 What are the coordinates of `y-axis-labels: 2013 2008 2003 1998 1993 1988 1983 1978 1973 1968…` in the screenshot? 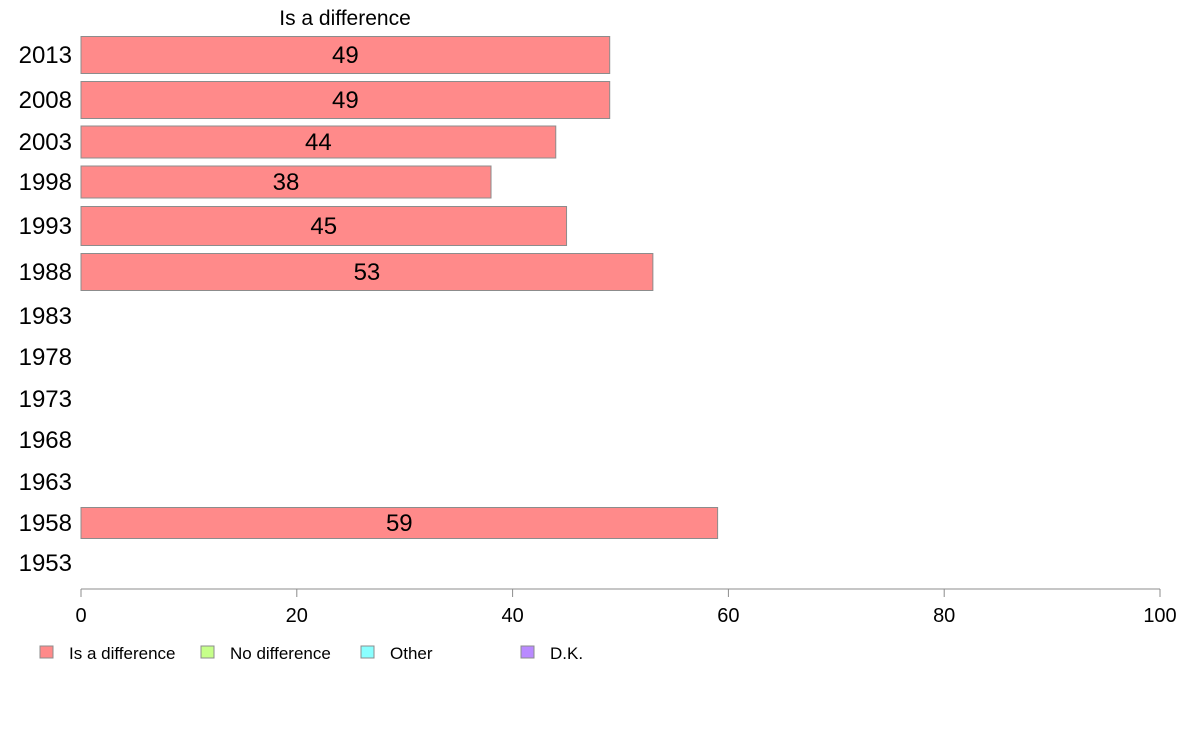 It's located at (45, 309).